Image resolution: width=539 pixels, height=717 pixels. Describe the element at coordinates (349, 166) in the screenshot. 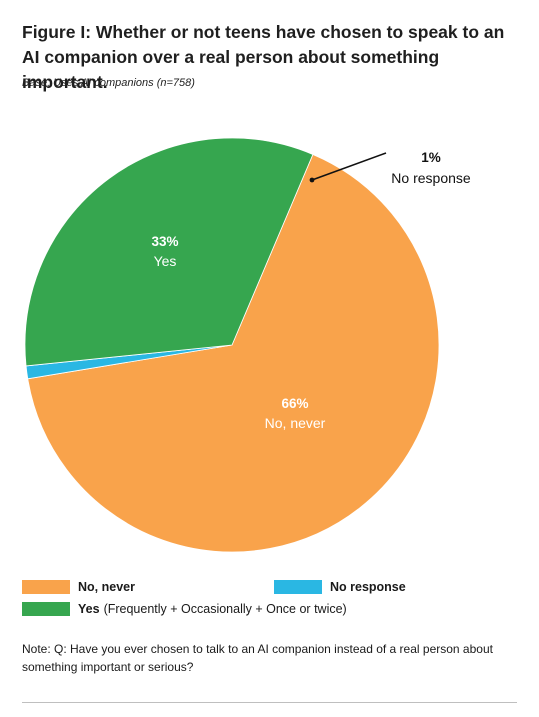

I see `no-response-leader-line` at that location.